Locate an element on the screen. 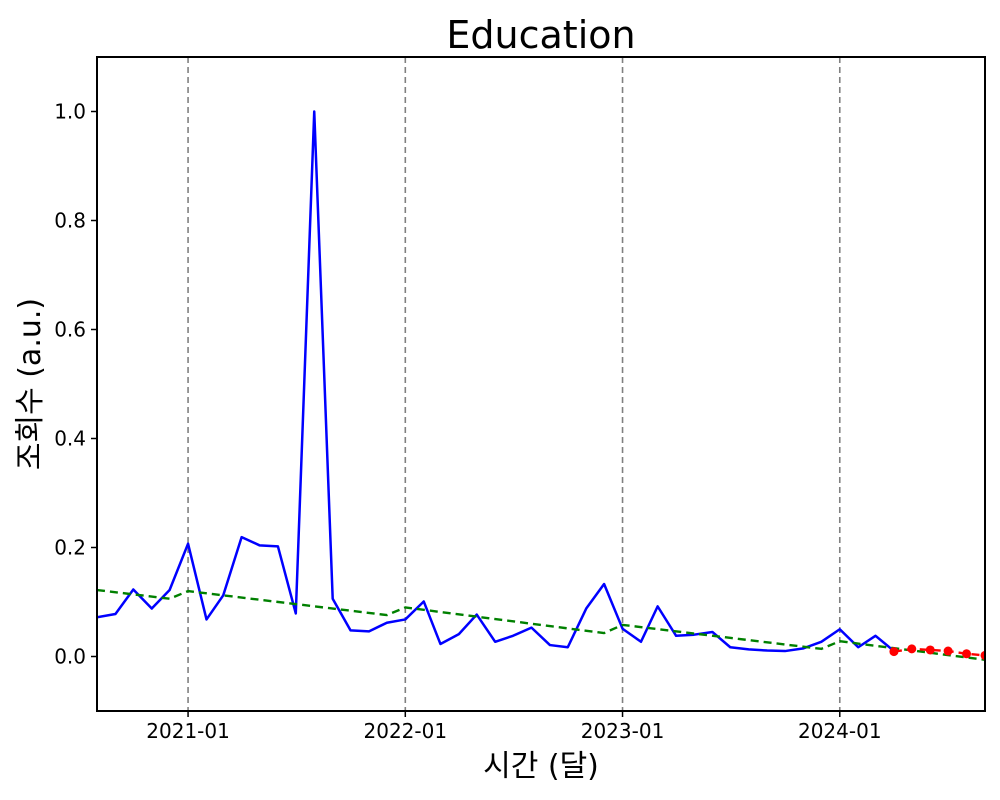 The image size is (1000, 800). x-axis-label: 시간 (달) is located at coordinates (541, 766).